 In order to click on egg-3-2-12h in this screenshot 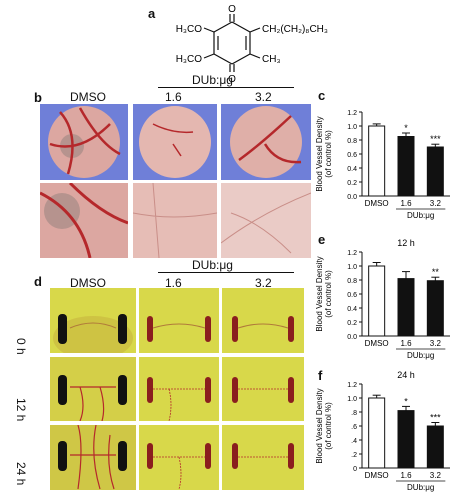, I will do `click(263, 389)`.